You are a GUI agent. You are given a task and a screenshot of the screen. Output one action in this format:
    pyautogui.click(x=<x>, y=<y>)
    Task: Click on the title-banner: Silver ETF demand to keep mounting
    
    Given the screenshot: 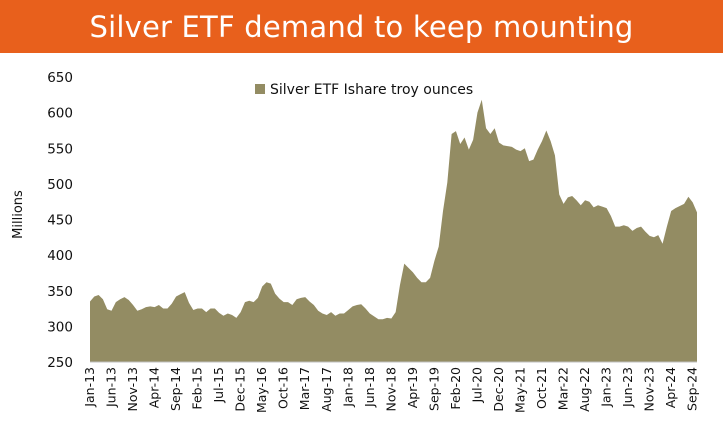 What is the action you would take?
    pyautogui.click(x=361, y=26)
    